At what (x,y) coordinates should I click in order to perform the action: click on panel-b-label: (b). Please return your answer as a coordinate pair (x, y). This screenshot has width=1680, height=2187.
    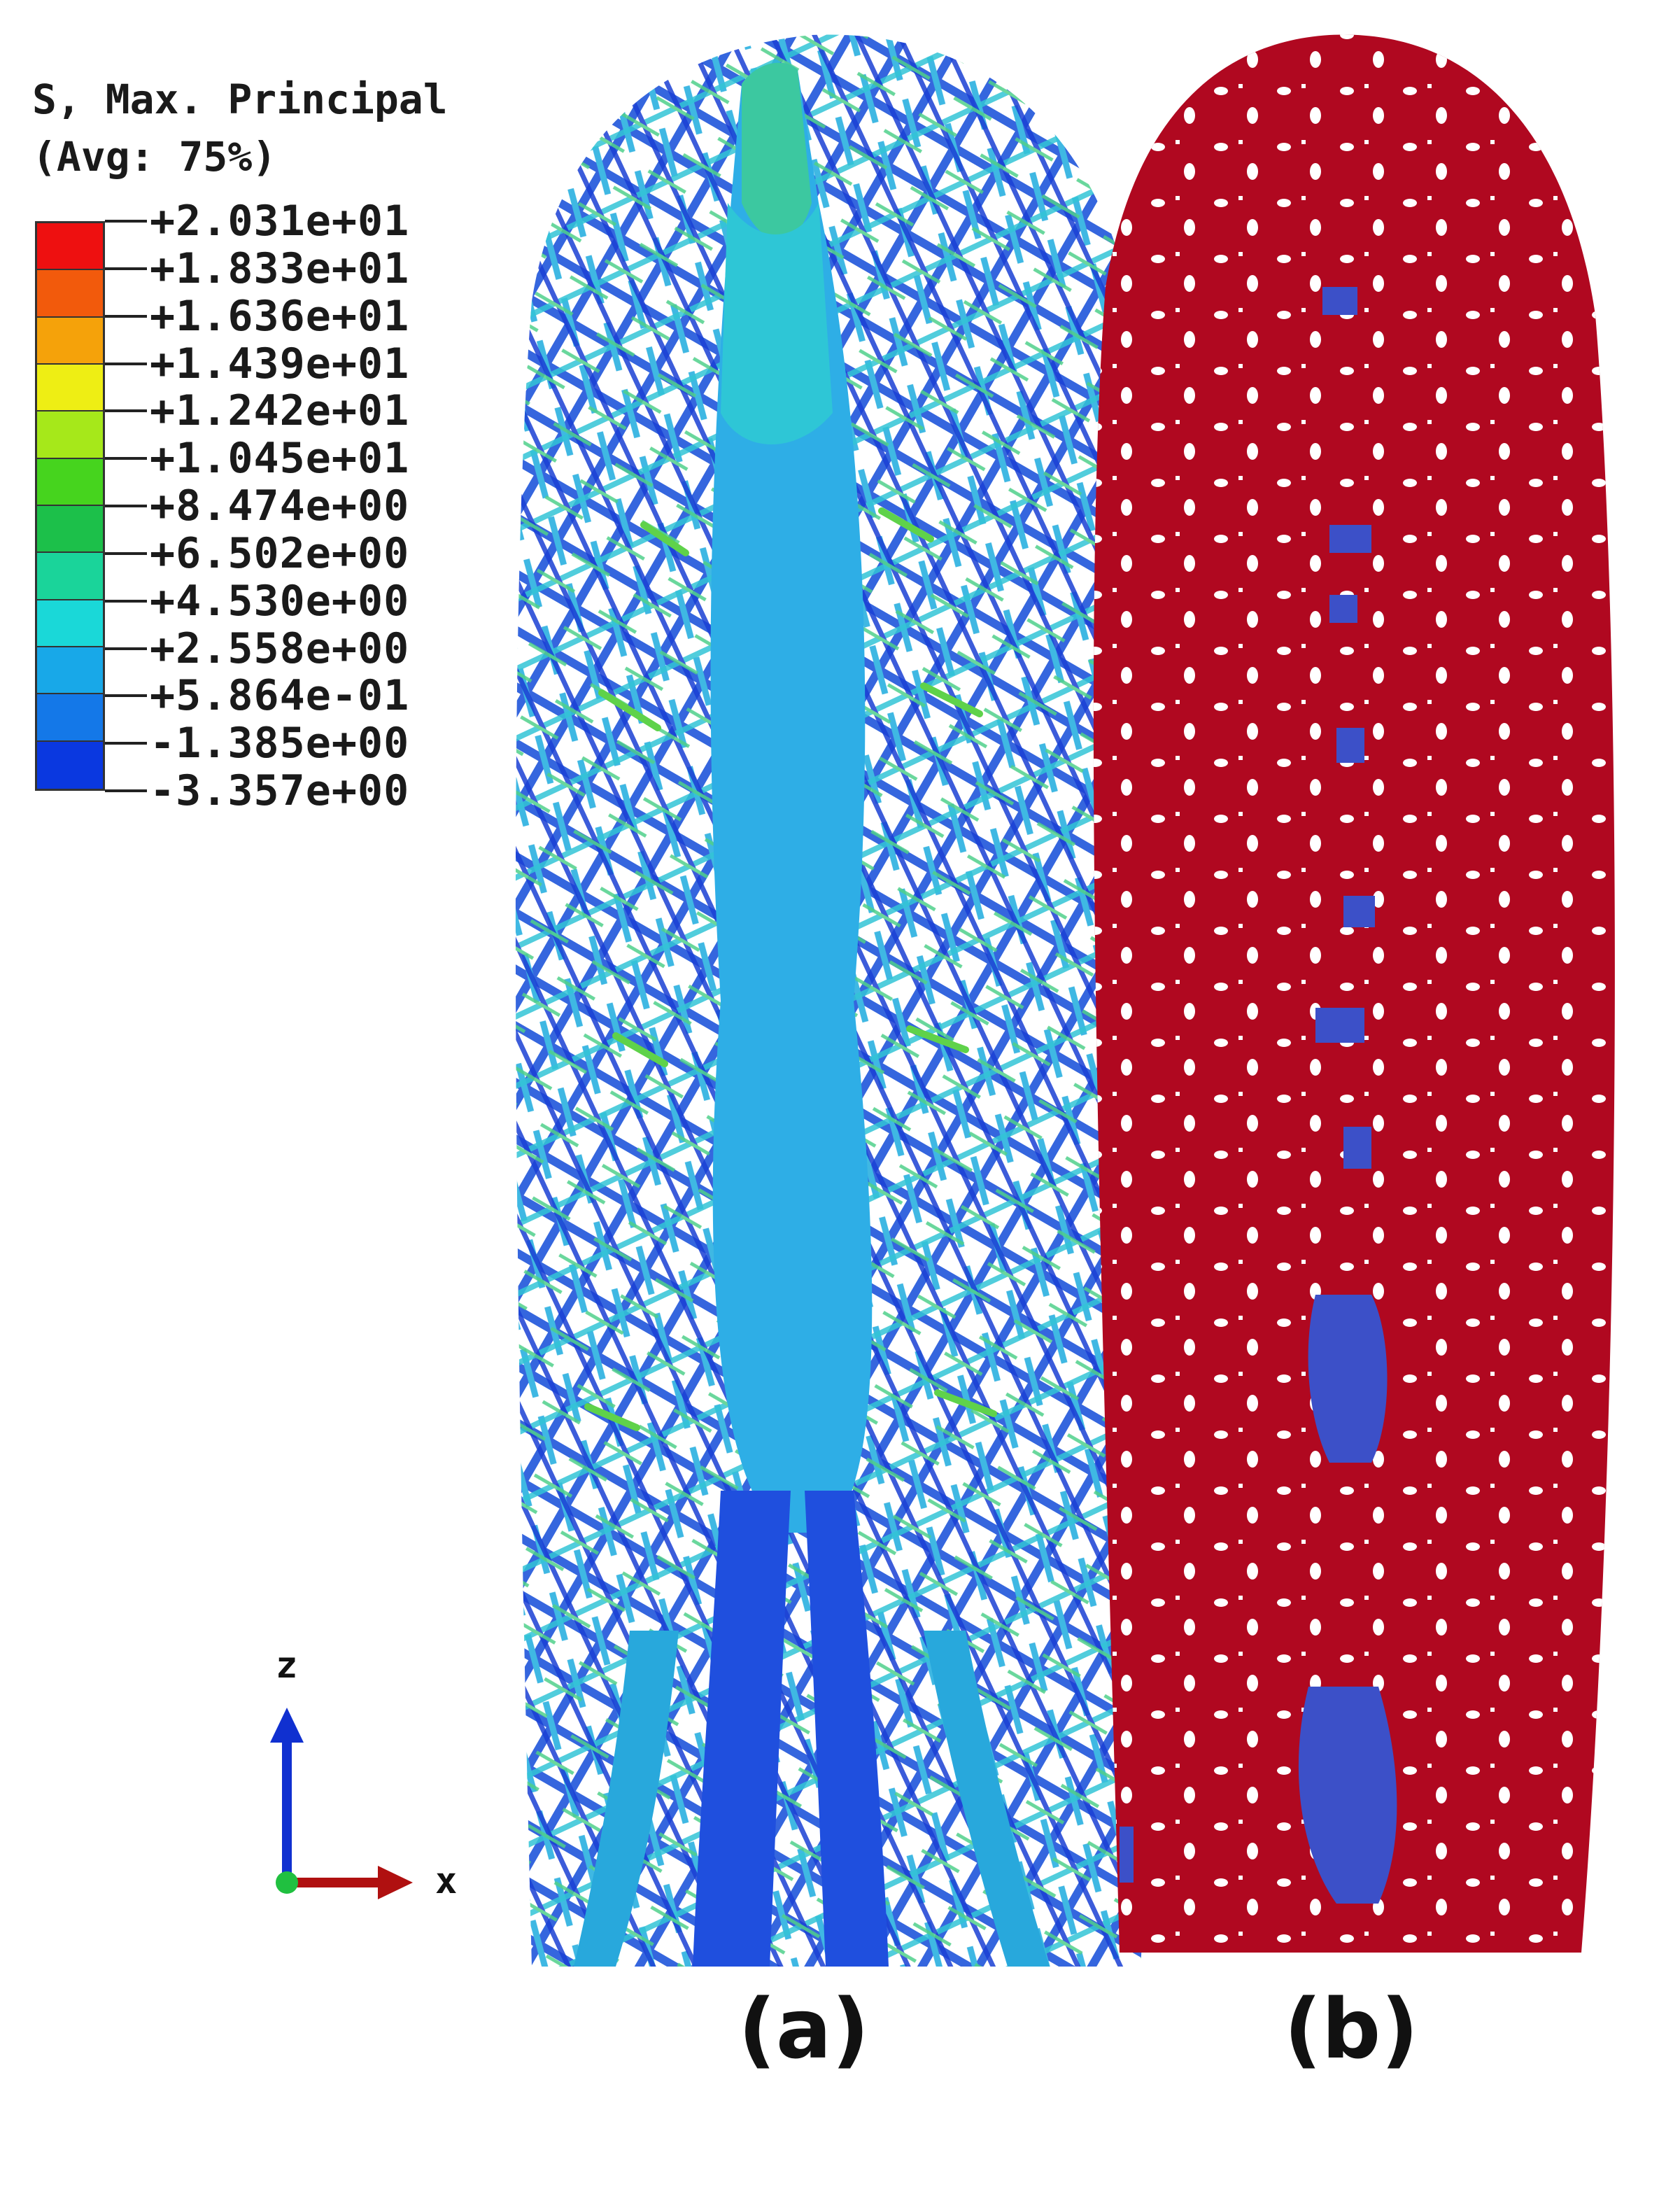
    Looking at the image, I should click on (1351, 2029).